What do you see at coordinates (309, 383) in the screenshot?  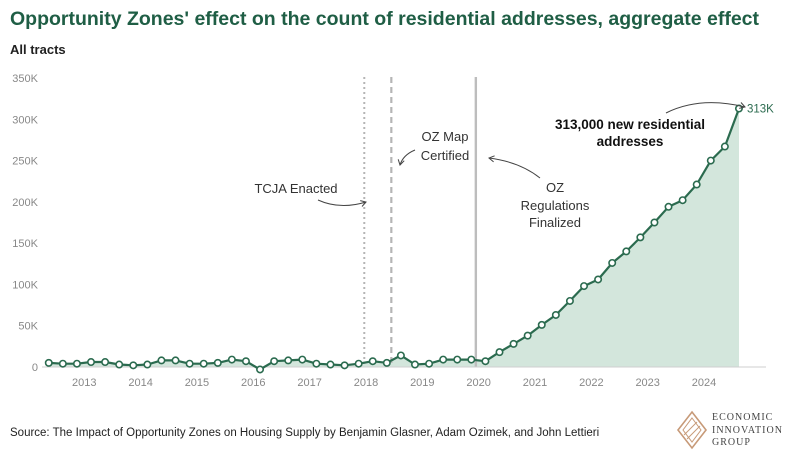 I see `x-tick-label: 2017` at bounding box center [309, 383].